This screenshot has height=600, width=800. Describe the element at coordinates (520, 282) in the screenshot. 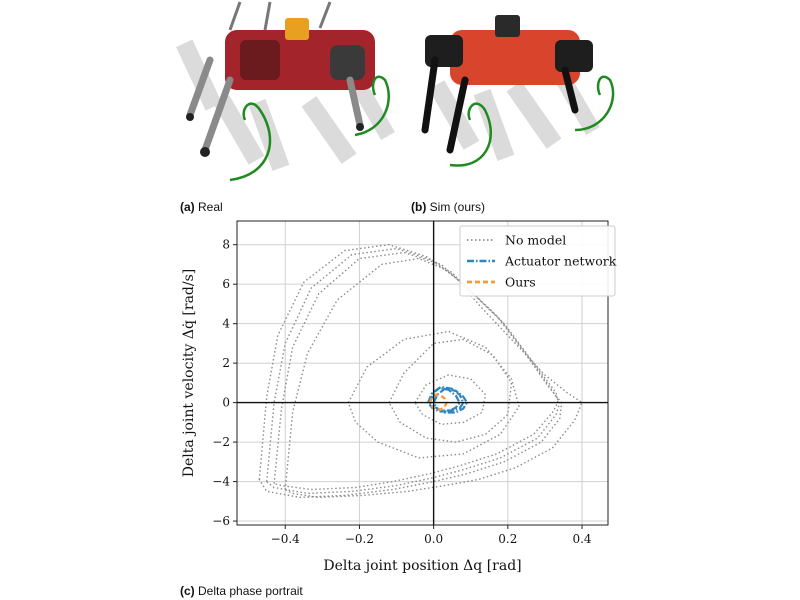

I see `legend-label-2: Ours` at that location.